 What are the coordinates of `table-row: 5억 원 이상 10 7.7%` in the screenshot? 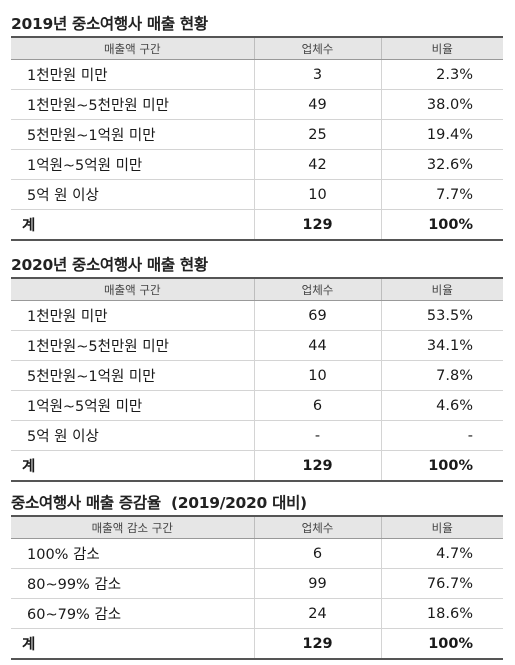 It's located at (257, 194).